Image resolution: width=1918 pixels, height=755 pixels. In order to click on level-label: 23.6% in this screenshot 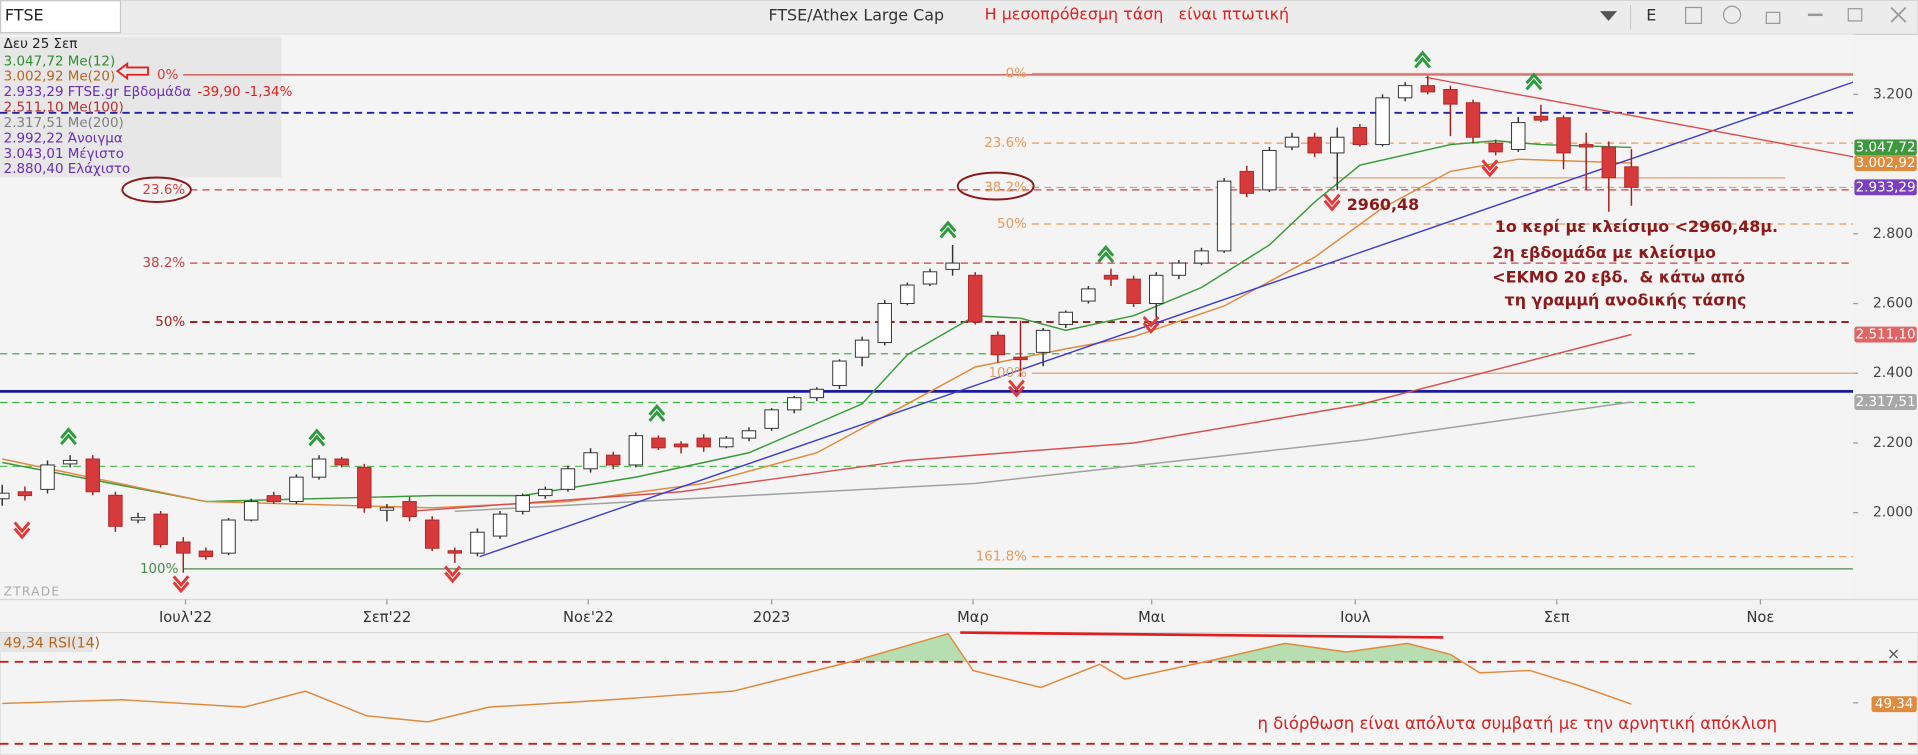, I will do `click(163, 190)`.